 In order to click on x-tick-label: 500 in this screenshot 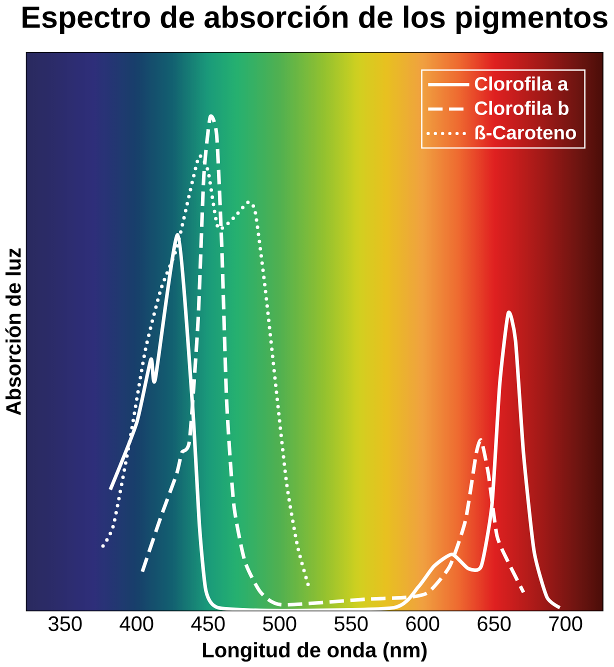, I will do `click(279, 624)`.